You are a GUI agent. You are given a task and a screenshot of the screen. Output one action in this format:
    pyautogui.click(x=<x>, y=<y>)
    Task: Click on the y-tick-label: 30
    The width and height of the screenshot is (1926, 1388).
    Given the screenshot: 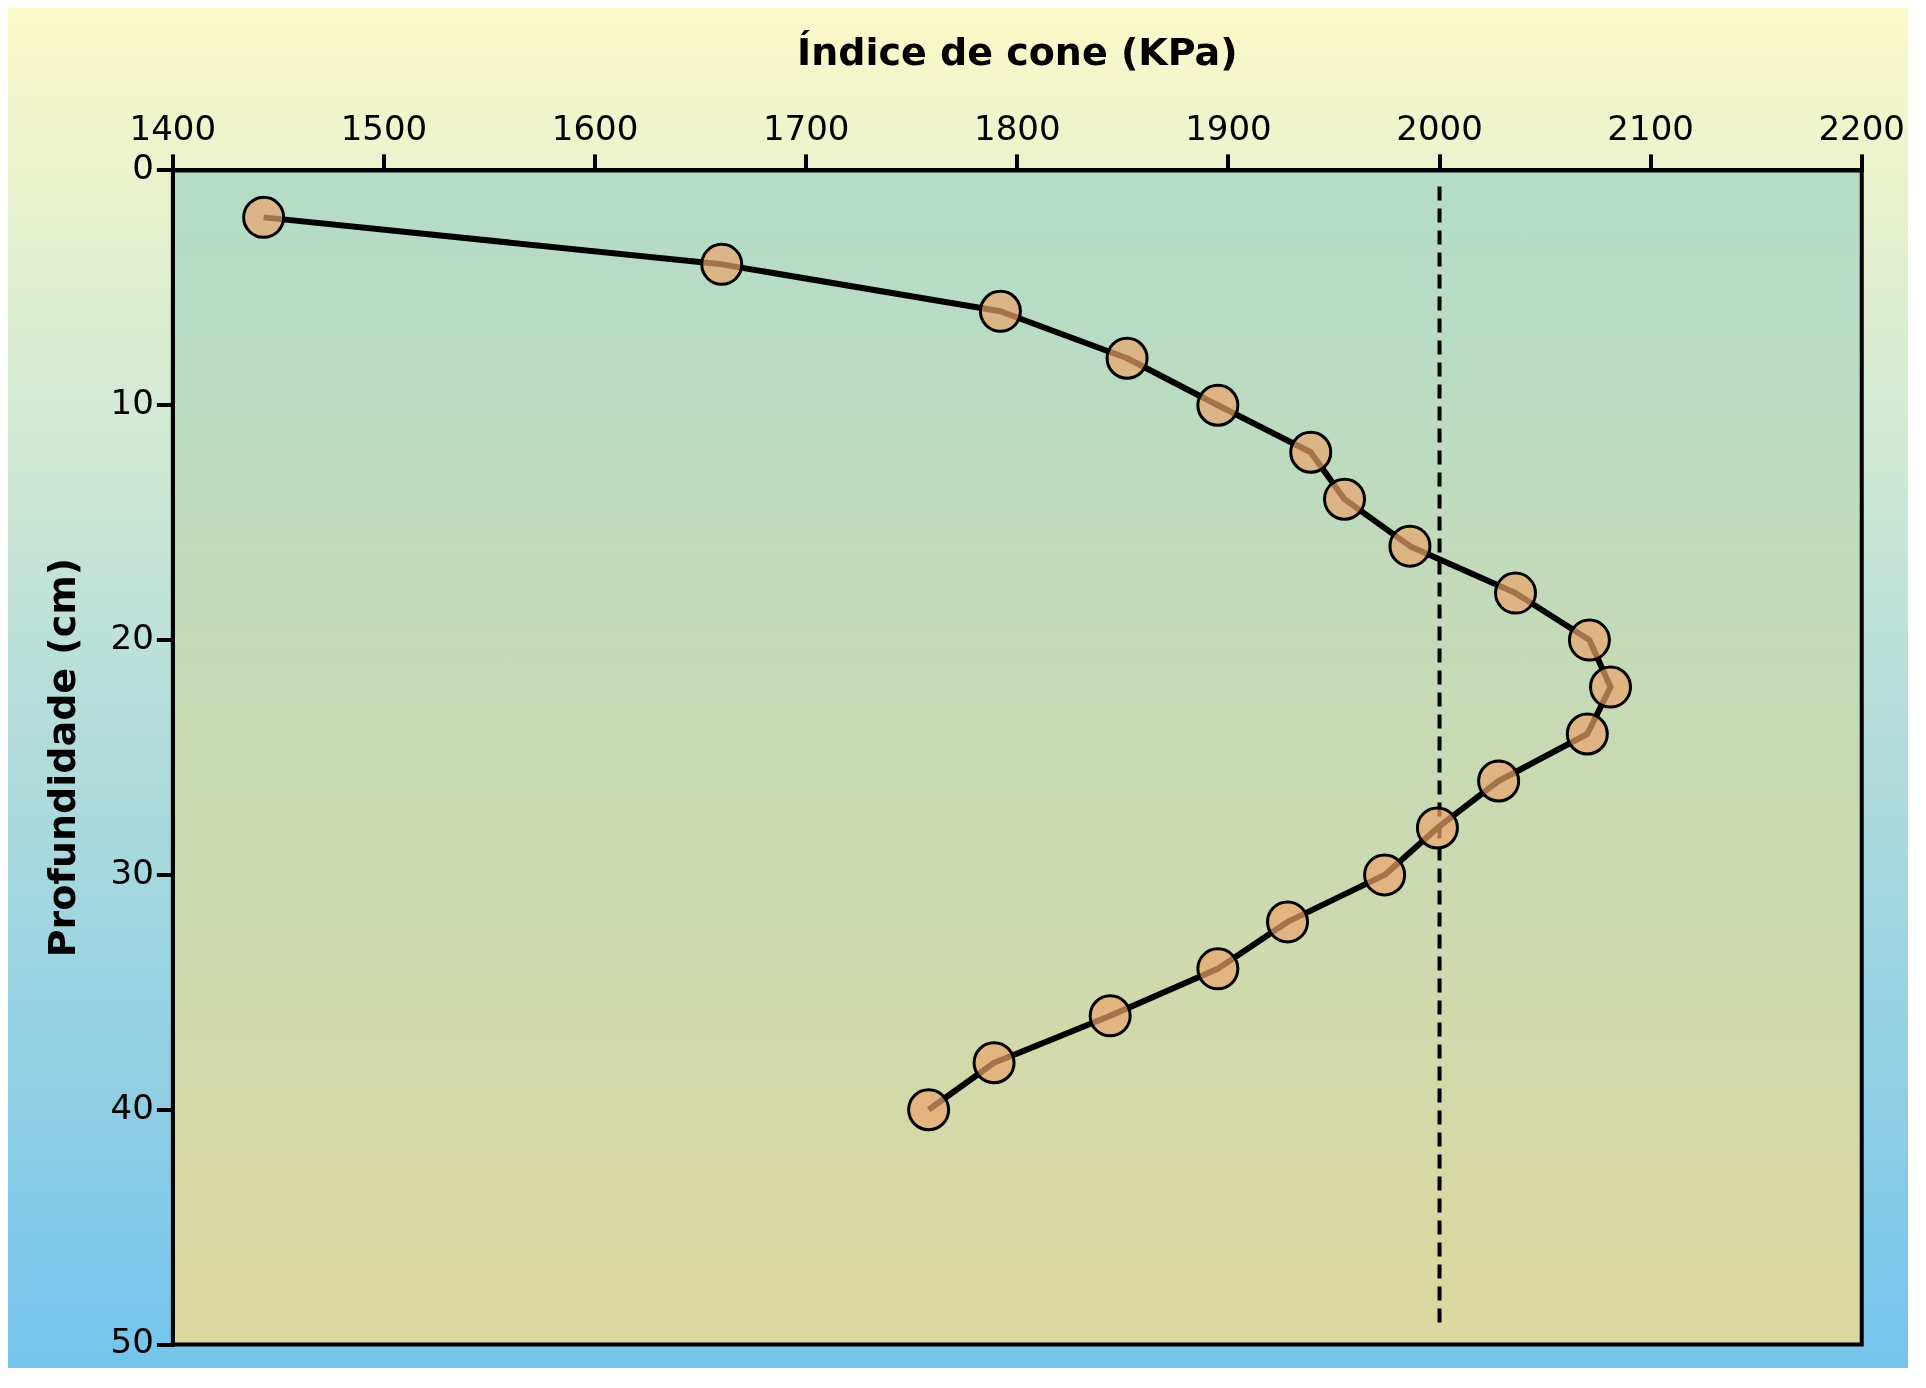 What is the action you would take?
    pyautogui.click(x=132, y=871)
    